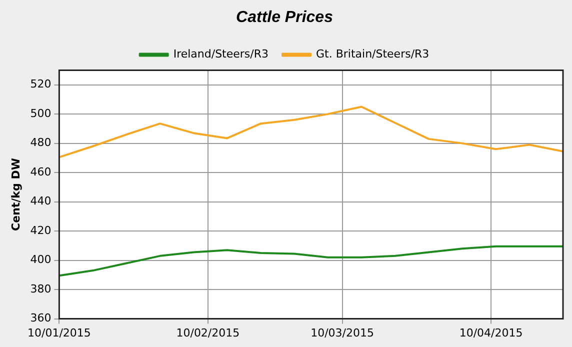 Image resolution: width=572 pixels, height=347 pixels. What do you see at coordinates (491, 333) in the screenshot?
I see `x-tick-label: 10/04/2015` at bounding box center [491, 333].